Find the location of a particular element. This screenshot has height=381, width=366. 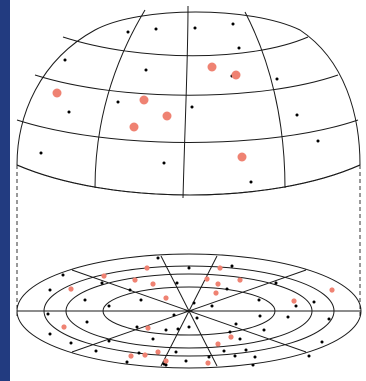

hemisphere-large-dots is located at coordinates (149, 112).